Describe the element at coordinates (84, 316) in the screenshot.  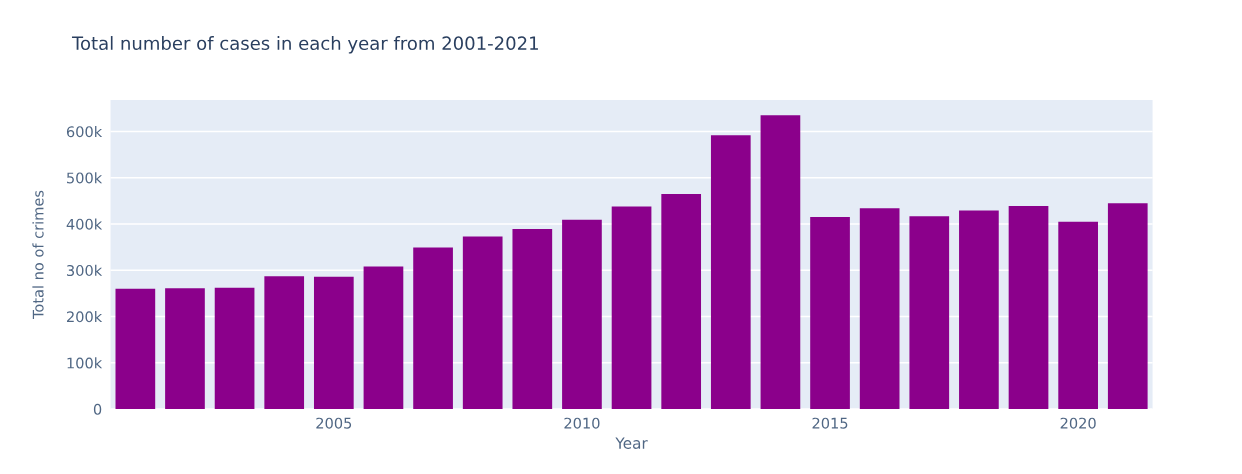
I see `y-tick-label: 200k` at that location.